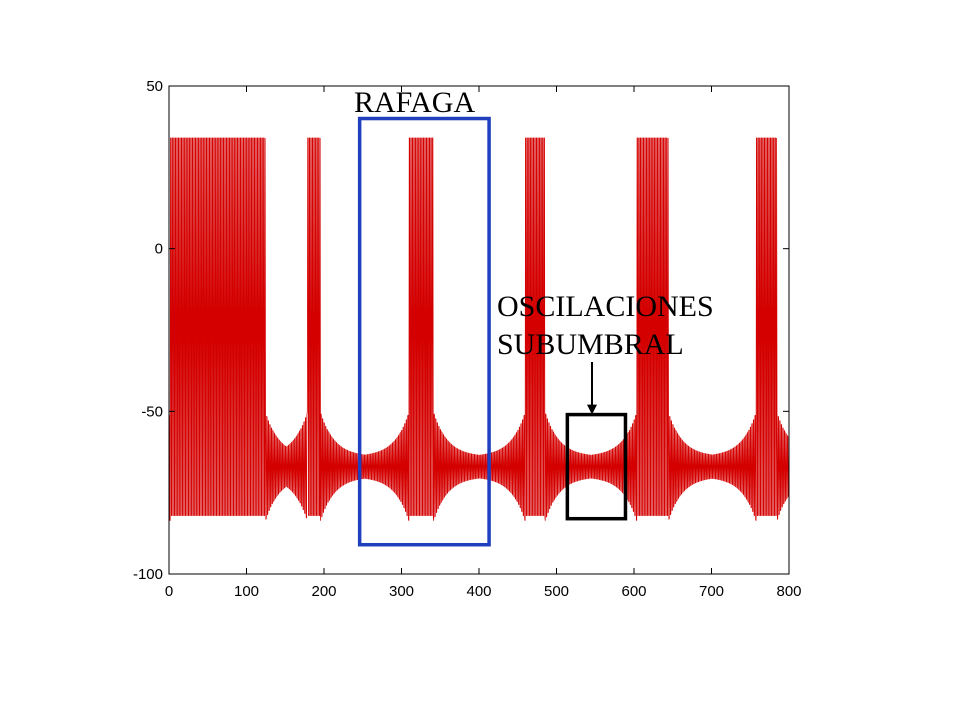  I want to click on x-tick-label: 800, so click(788, 591).